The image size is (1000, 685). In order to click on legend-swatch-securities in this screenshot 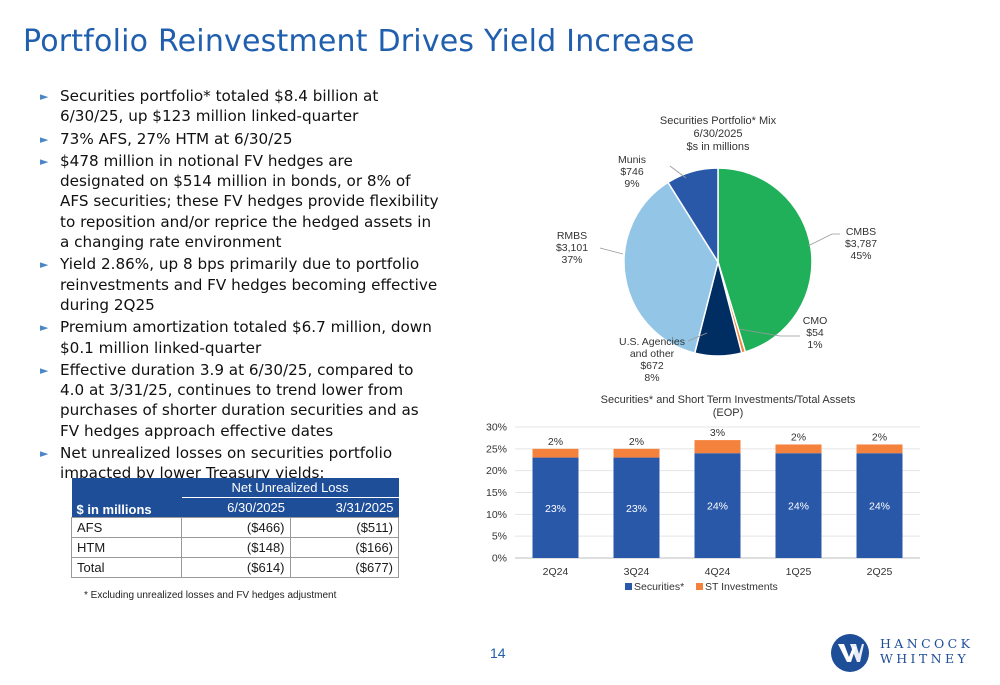, I will do `click(628, 586)`.